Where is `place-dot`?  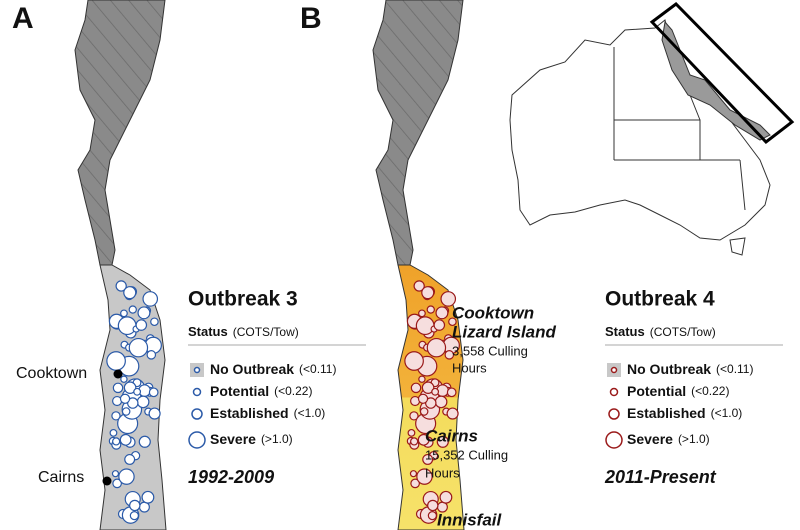
place-dot is located at coordinates (118, 374).